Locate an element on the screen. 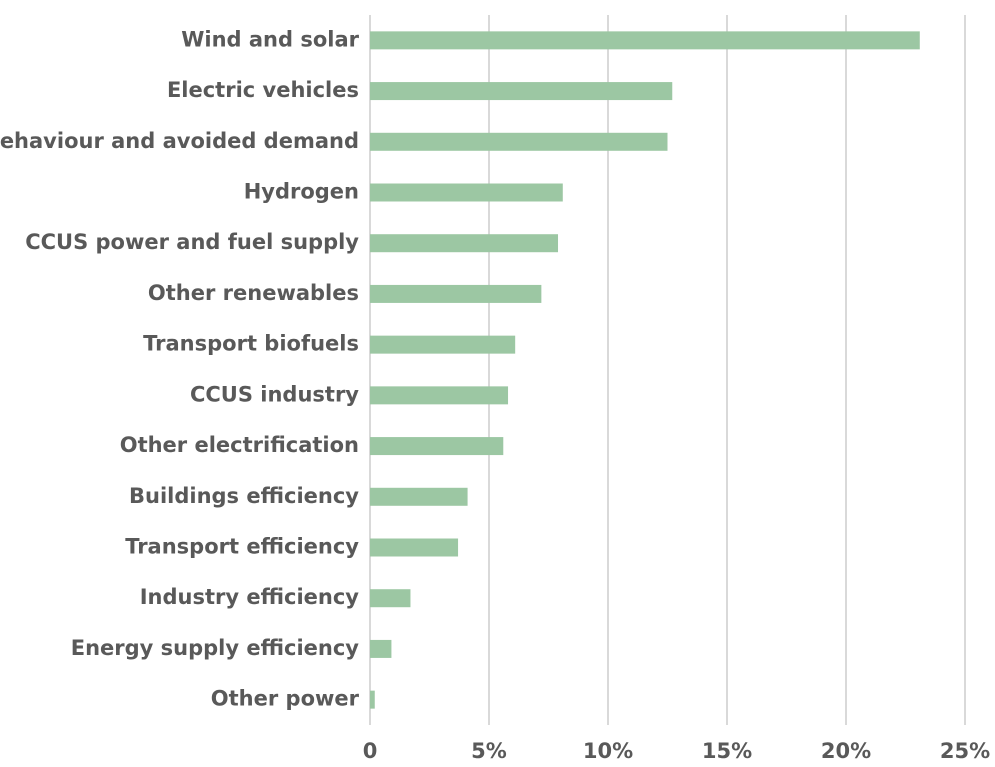 The image size is (995, 767). y-tick-label: CCUS power and fuel supply is located at coordinates (192, 242).